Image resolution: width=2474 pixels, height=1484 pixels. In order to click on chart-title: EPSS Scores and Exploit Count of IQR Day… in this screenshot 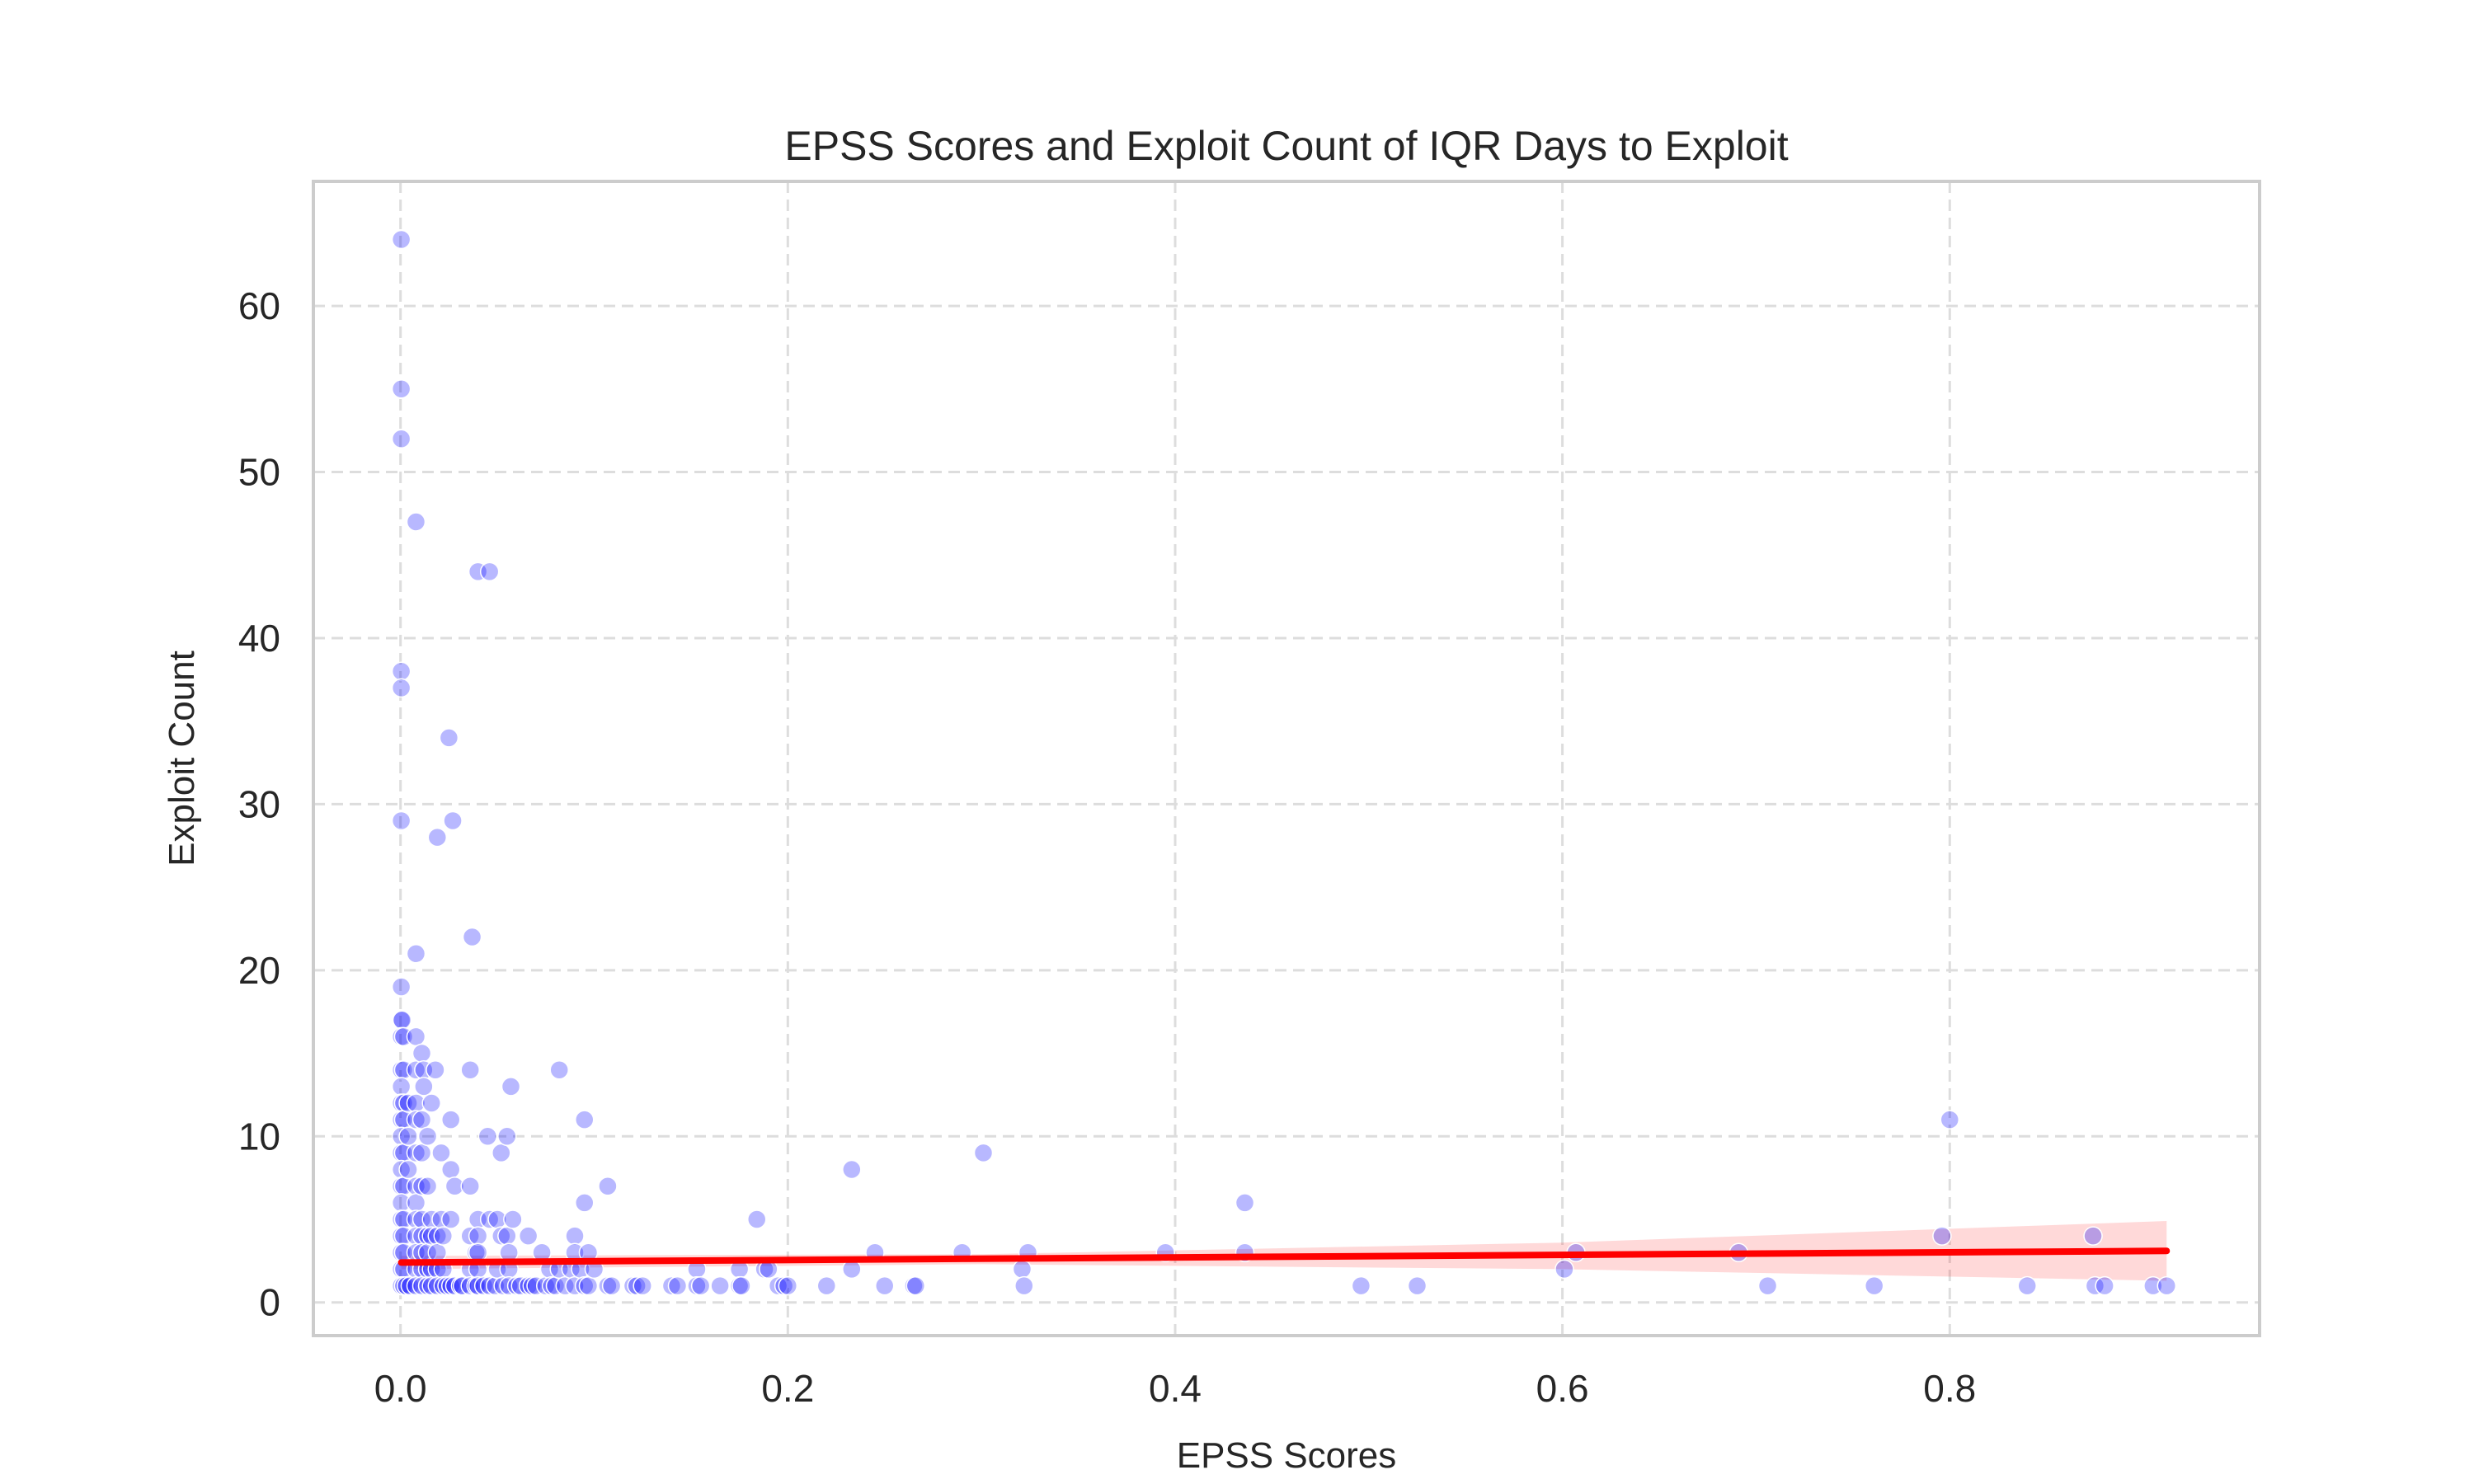, I will do `click(1286, 146)`.